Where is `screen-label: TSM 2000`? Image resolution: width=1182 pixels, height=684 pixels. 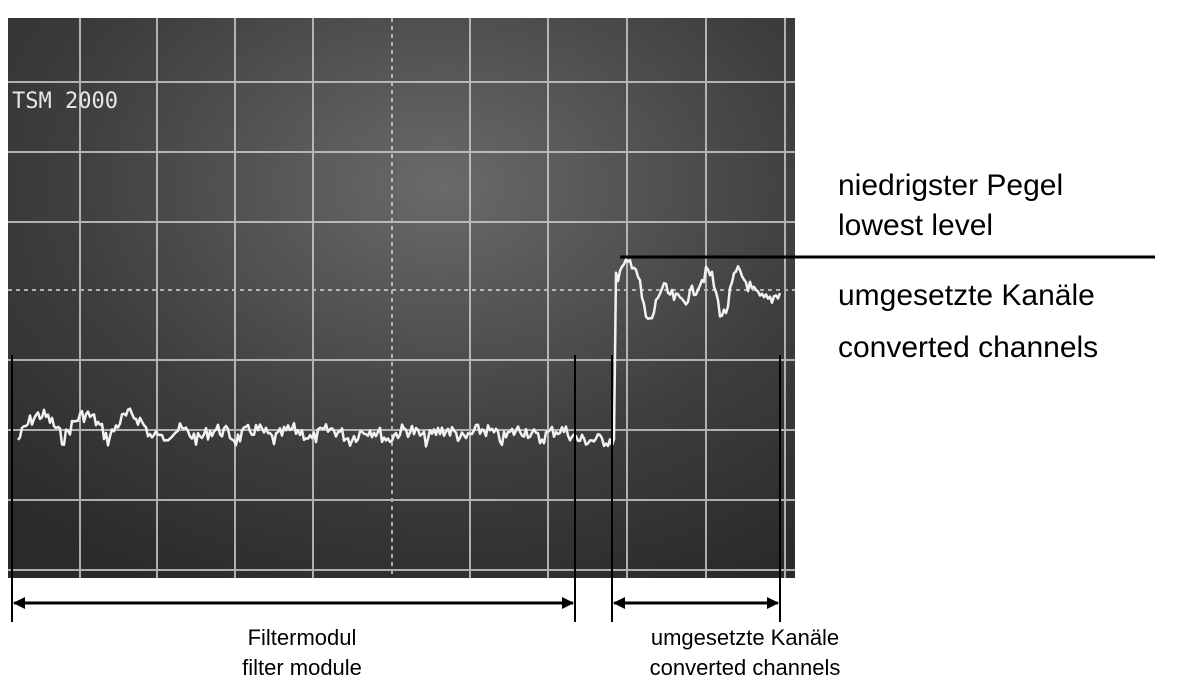 screen-label: TSM 2000 is located at coordinates (65, 101).